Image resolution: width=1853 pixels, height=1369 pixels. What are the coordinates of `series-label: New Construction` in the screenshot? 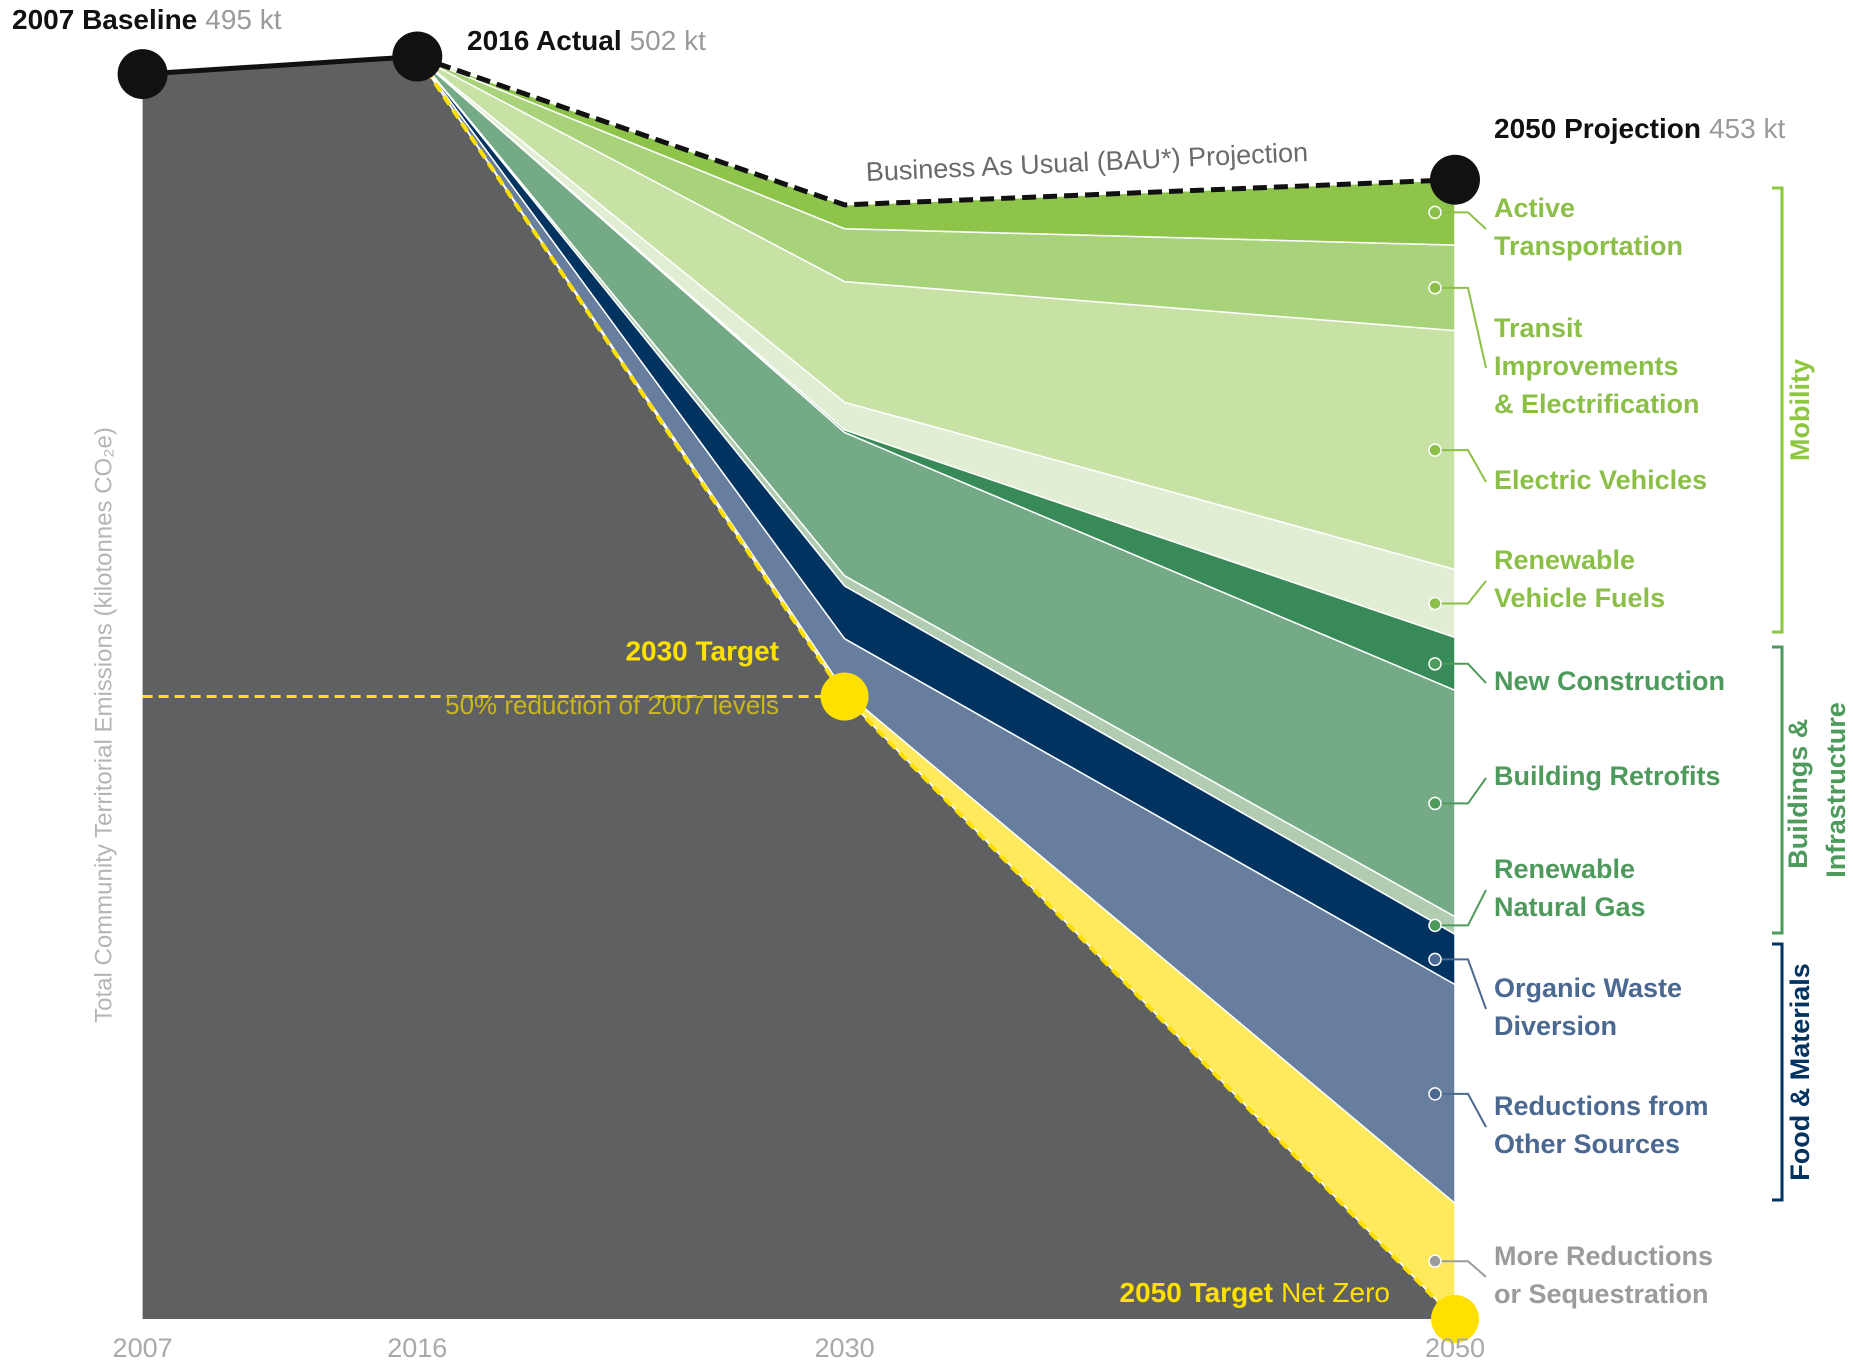 It's located at (1609, 681).